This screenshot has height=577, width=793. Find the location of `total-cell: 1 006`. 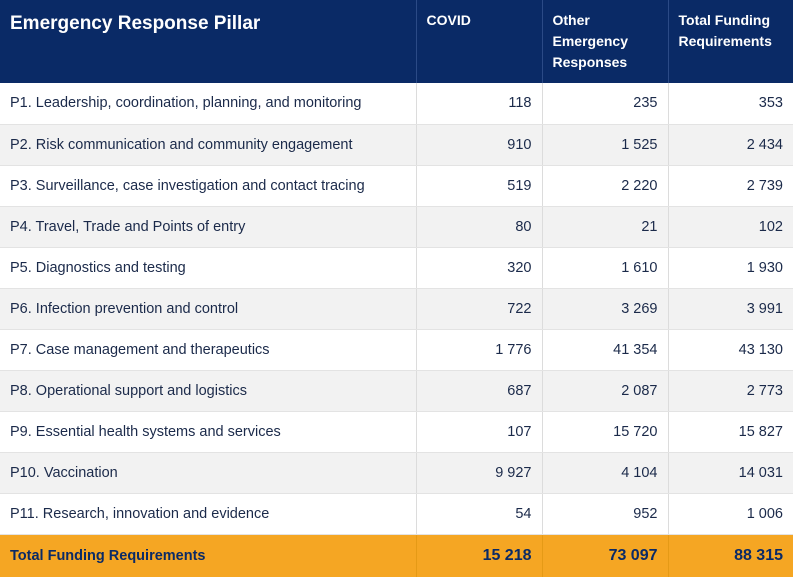

total-cell: 1 006 is located at coordinates (730, 514).